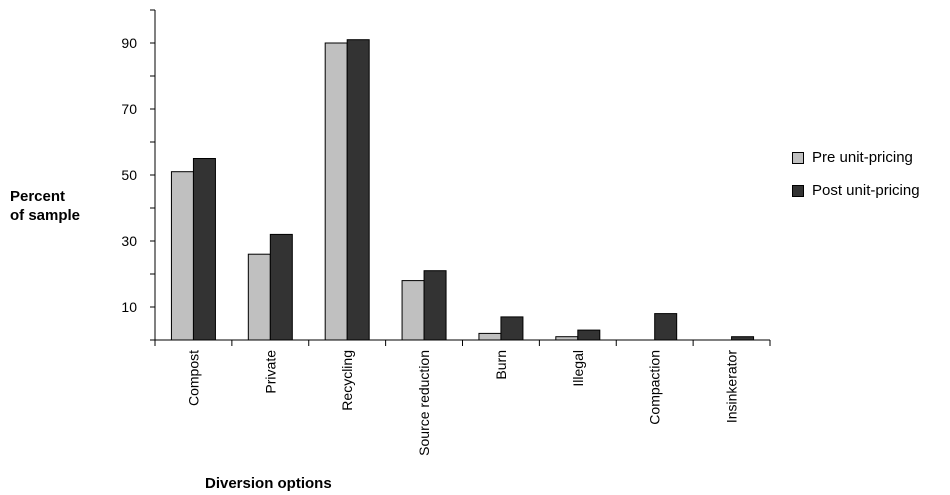 The width and height of the screenshot is (950, 495). Describe the element at coordinates (424, 403) in the screenshot. I see `category-label: Source reduction` at that location.